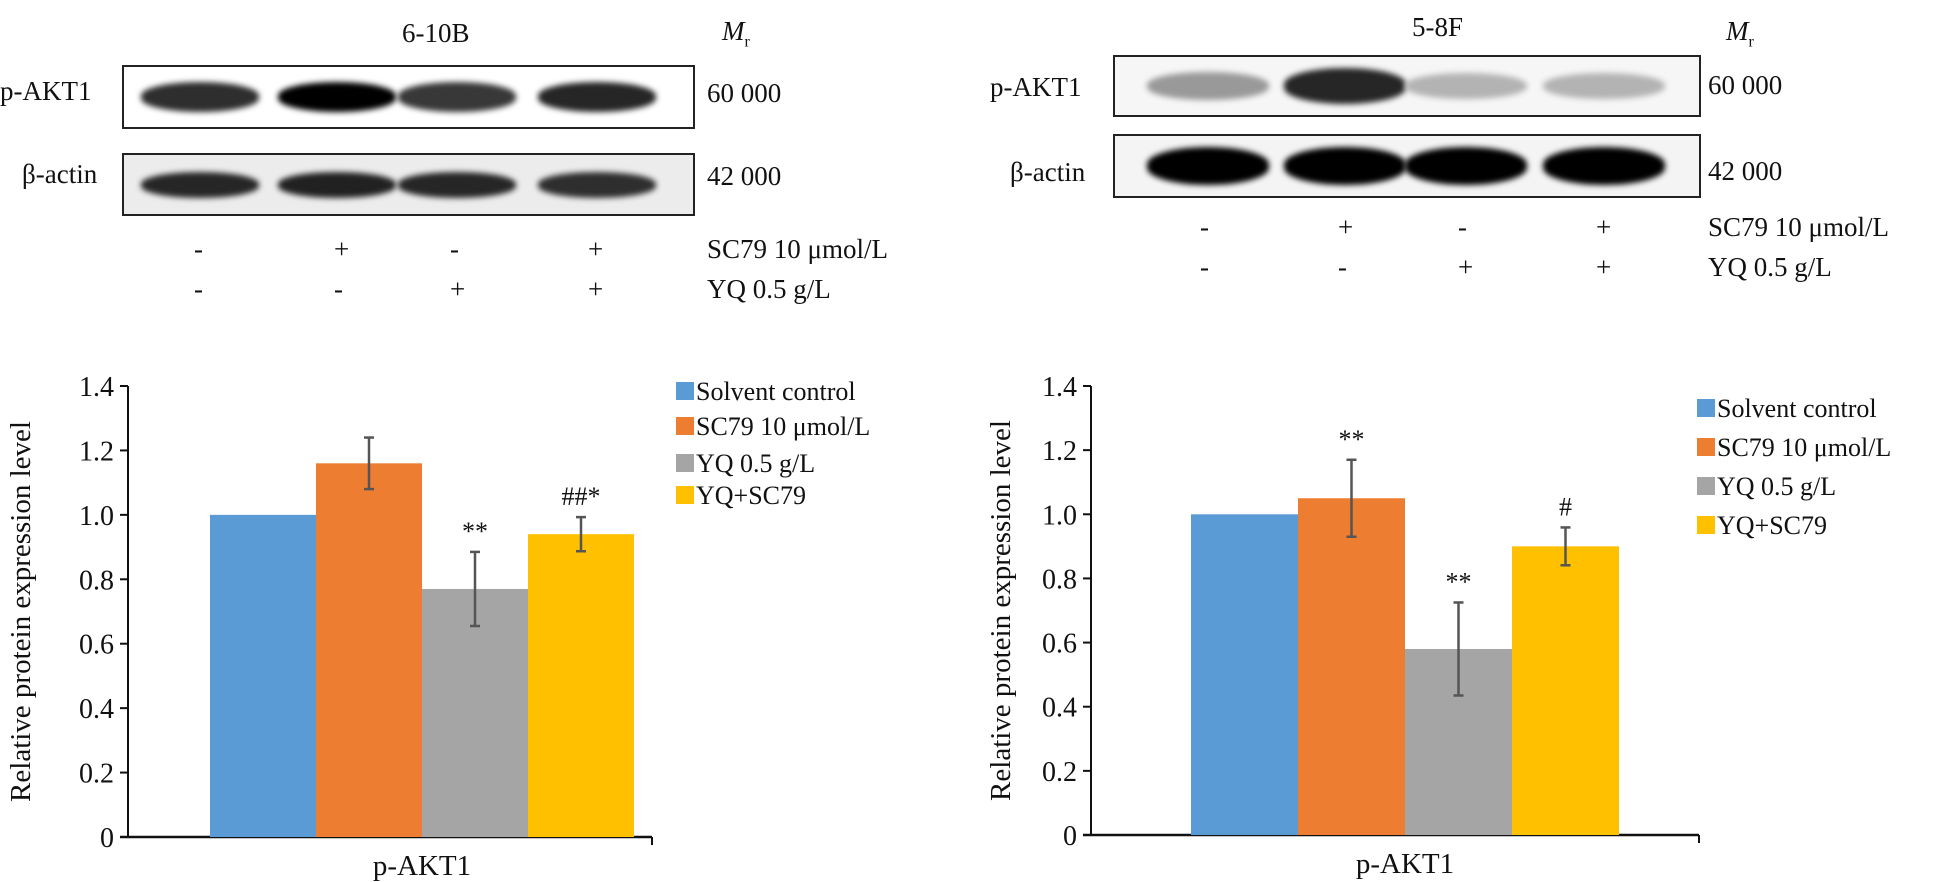  Describe the element at coordinates (436, 33) in the screenshot. I see `cell-line-title: 6-10B` at that location.